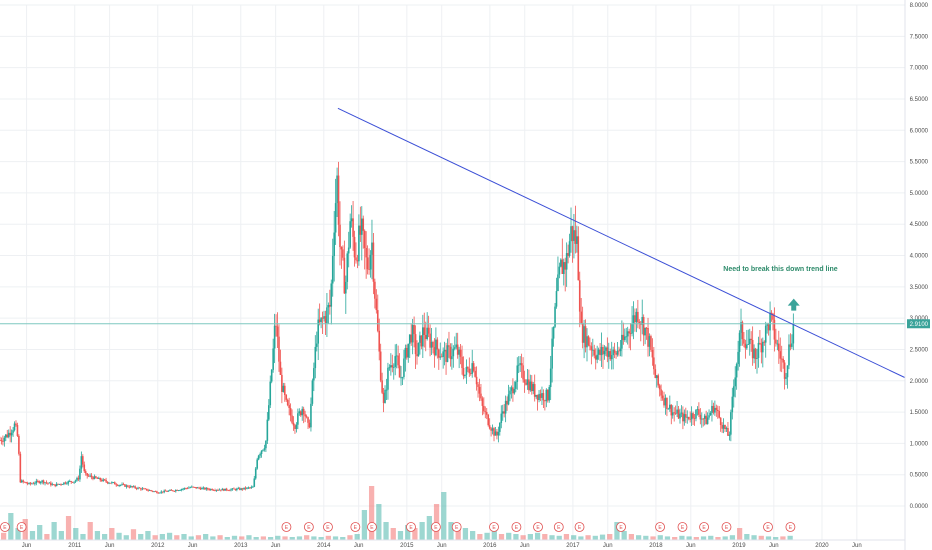 Image resolution: width=932 pixels, height=550 pixels. What do you see at coordinates (656, 546) in the screenshot?
I see `time-tick-label: 2018` at bounding box center [656, 546].